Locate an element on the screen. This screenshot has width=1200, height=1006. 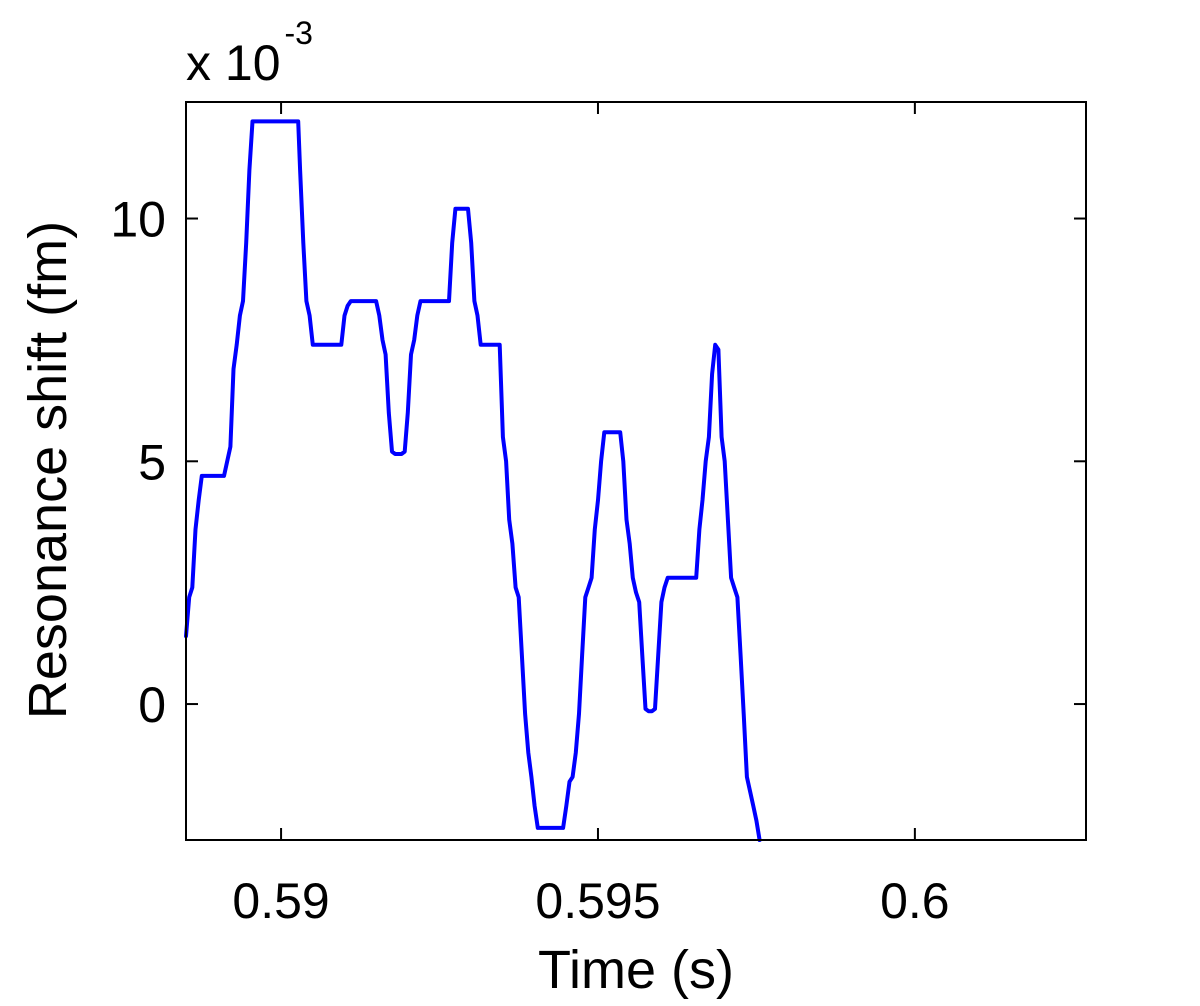
y-multiplier-exponent: -3 is located at coordinates (299, 33).